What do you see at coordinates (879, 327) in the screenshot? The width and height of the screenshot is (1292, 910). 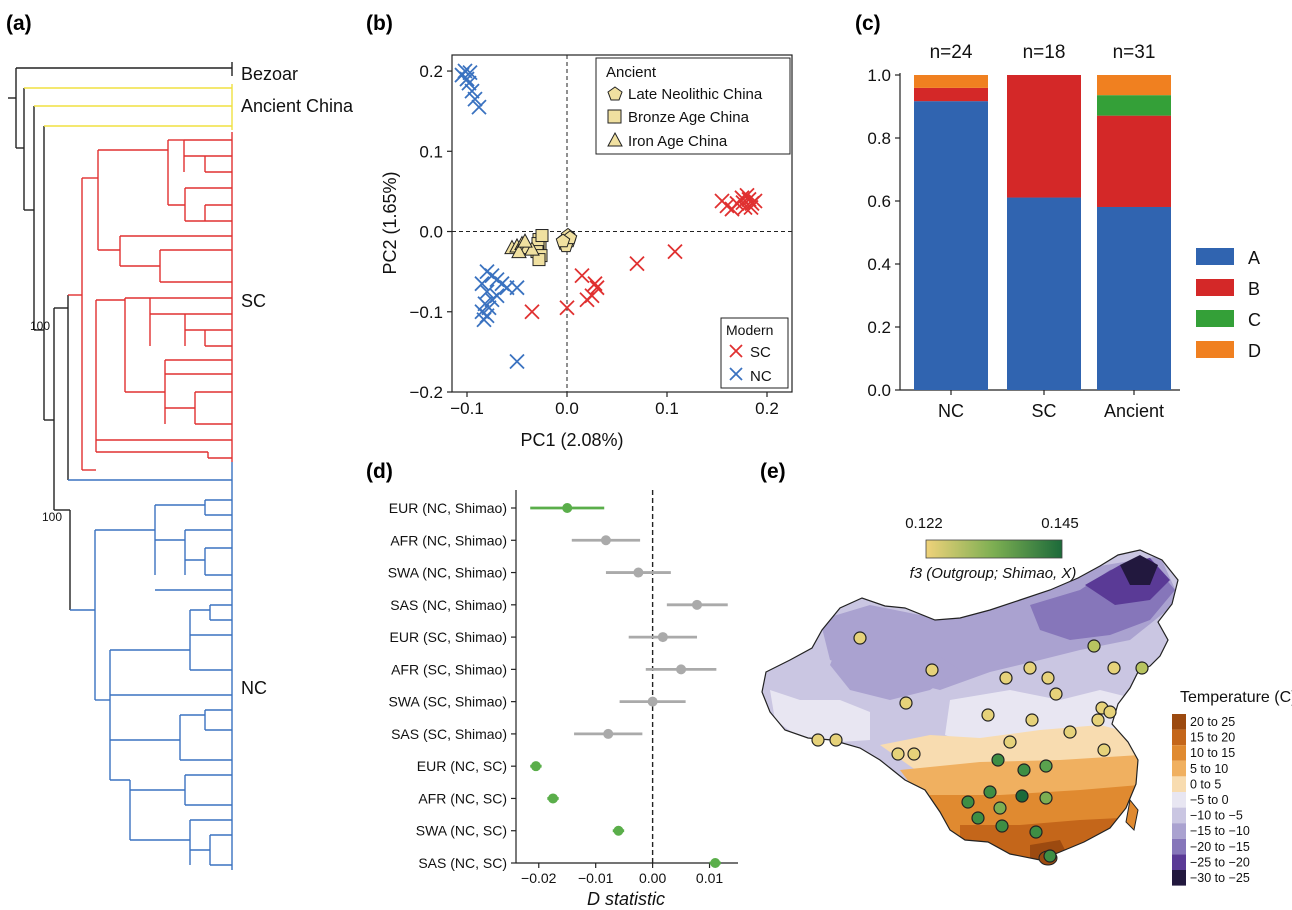 I see `bar-y-tick-label: 0.2` at bounding box center [879, 327].